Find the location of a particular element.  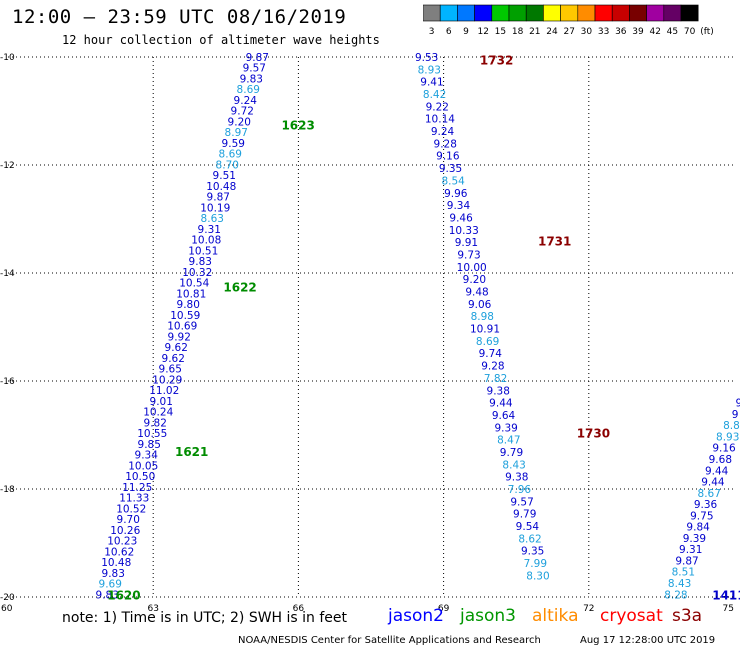

y-tick-label: -12 is located at coordinates (7, 166).